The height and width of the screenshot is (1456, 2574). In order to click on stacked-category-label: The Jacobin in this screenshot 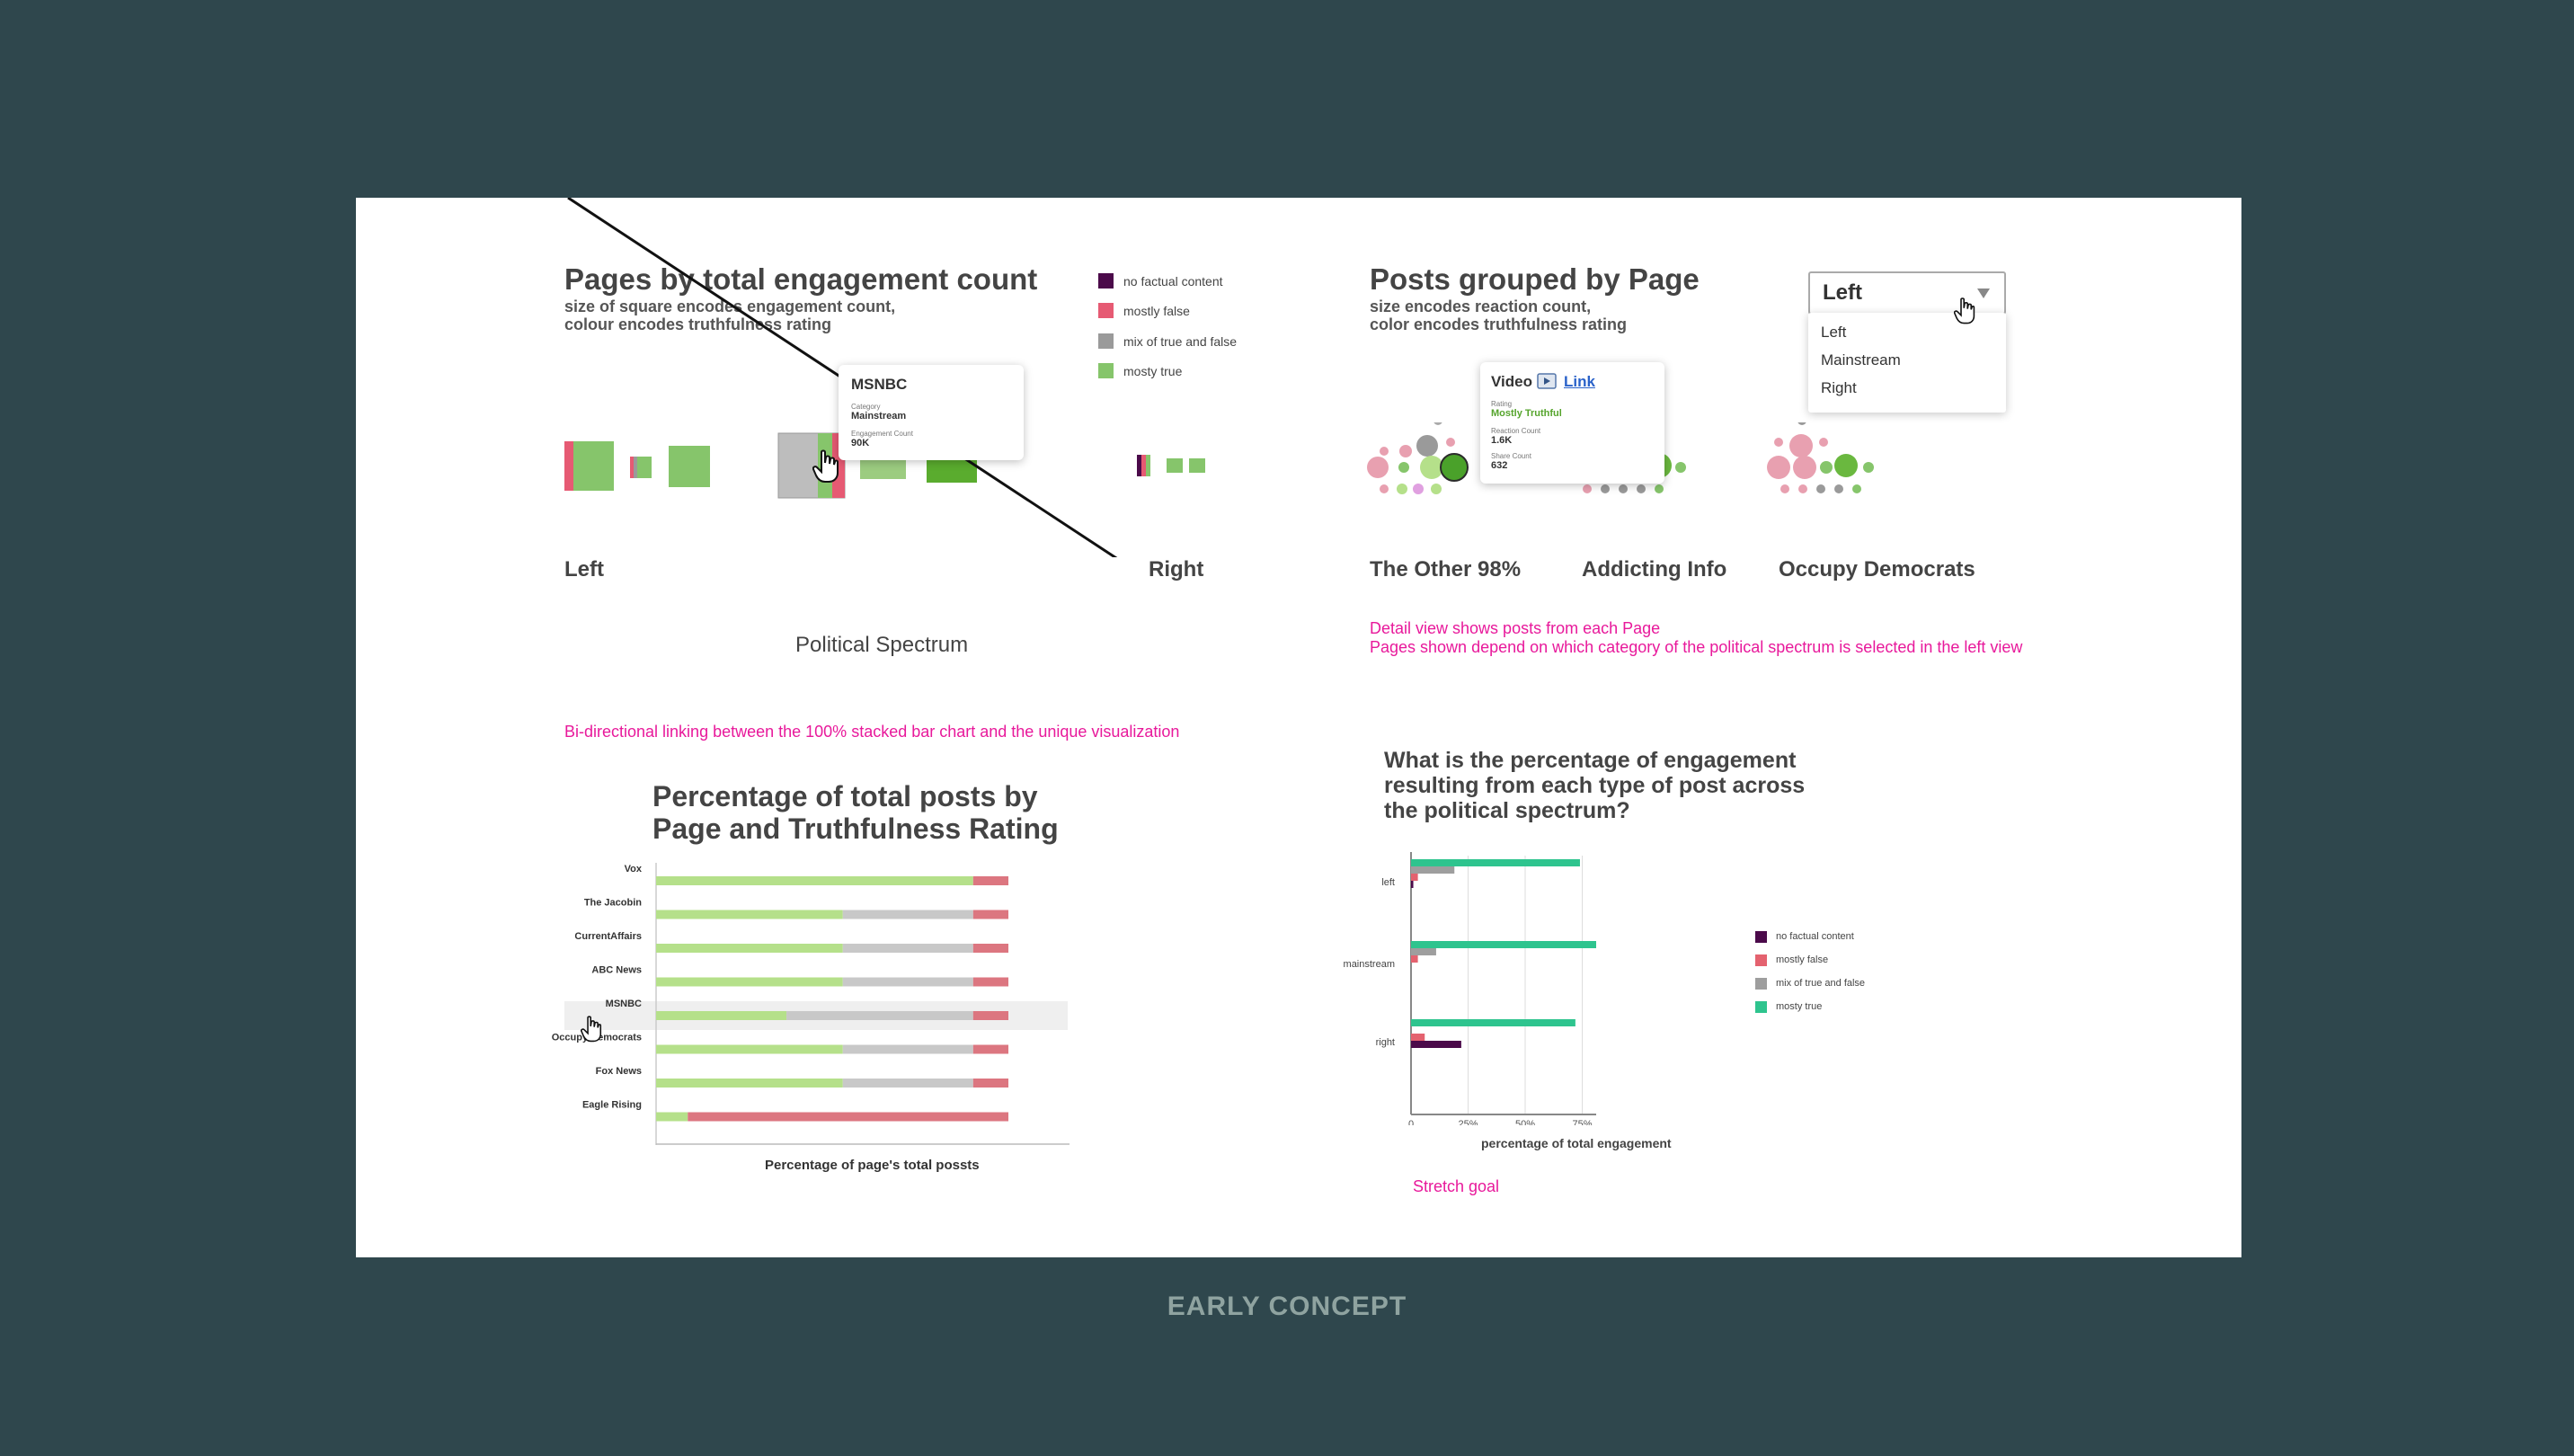, I will do `click(613, 904)`.